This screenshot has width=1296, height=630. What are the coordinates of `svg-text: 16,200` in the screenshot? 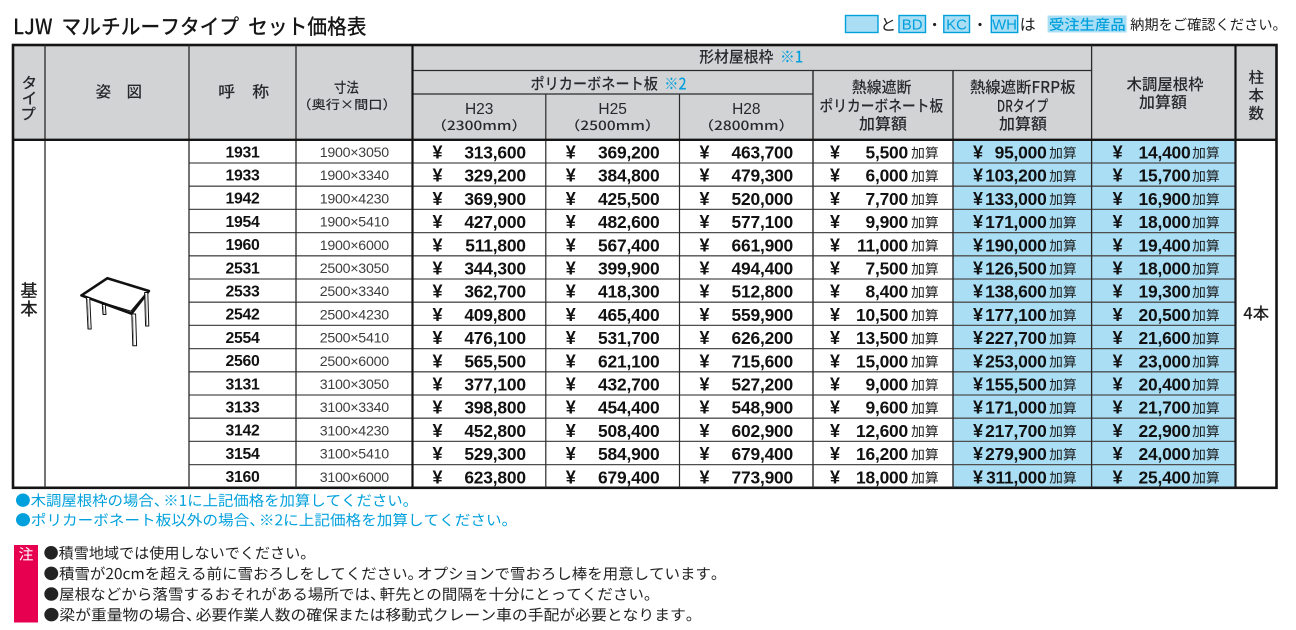 It's located at (882, 454).